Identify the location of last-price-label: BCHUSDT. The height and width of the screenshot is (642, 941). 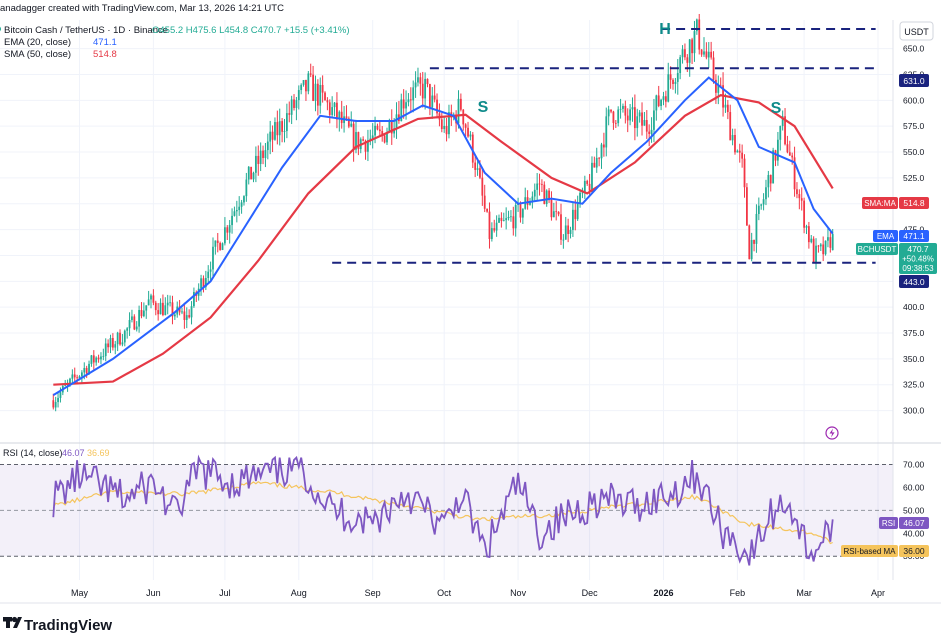
(877, 249).